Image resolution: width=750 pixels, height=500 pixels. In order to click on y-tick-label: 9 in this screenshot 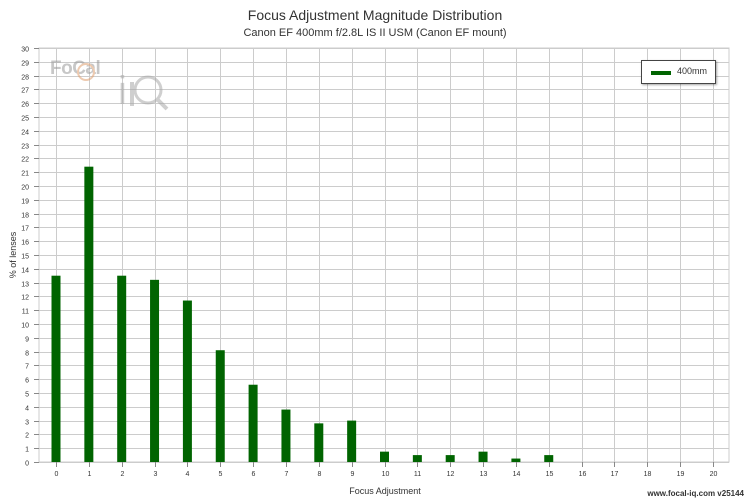, I will do `click(27, 340)`.